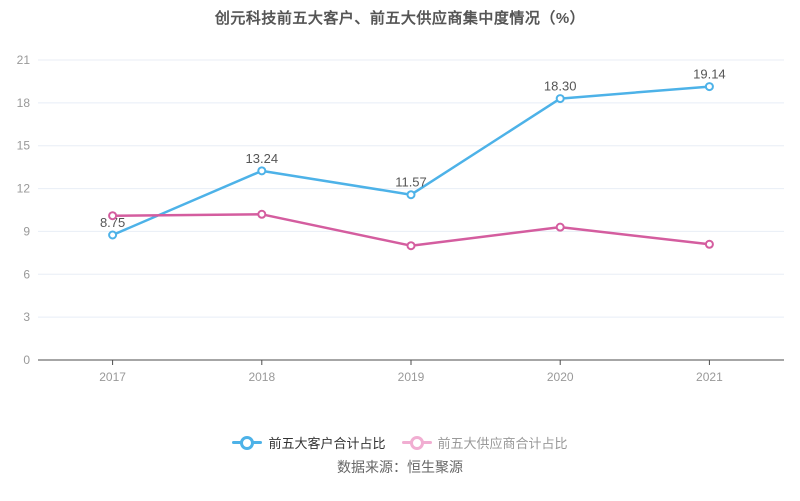 Image resolution: width=800 pixels, height=501 pixels. Describe the element at coordinates (262, 158) in the screenshot. I see `data-point-label: 13.24` at that location.